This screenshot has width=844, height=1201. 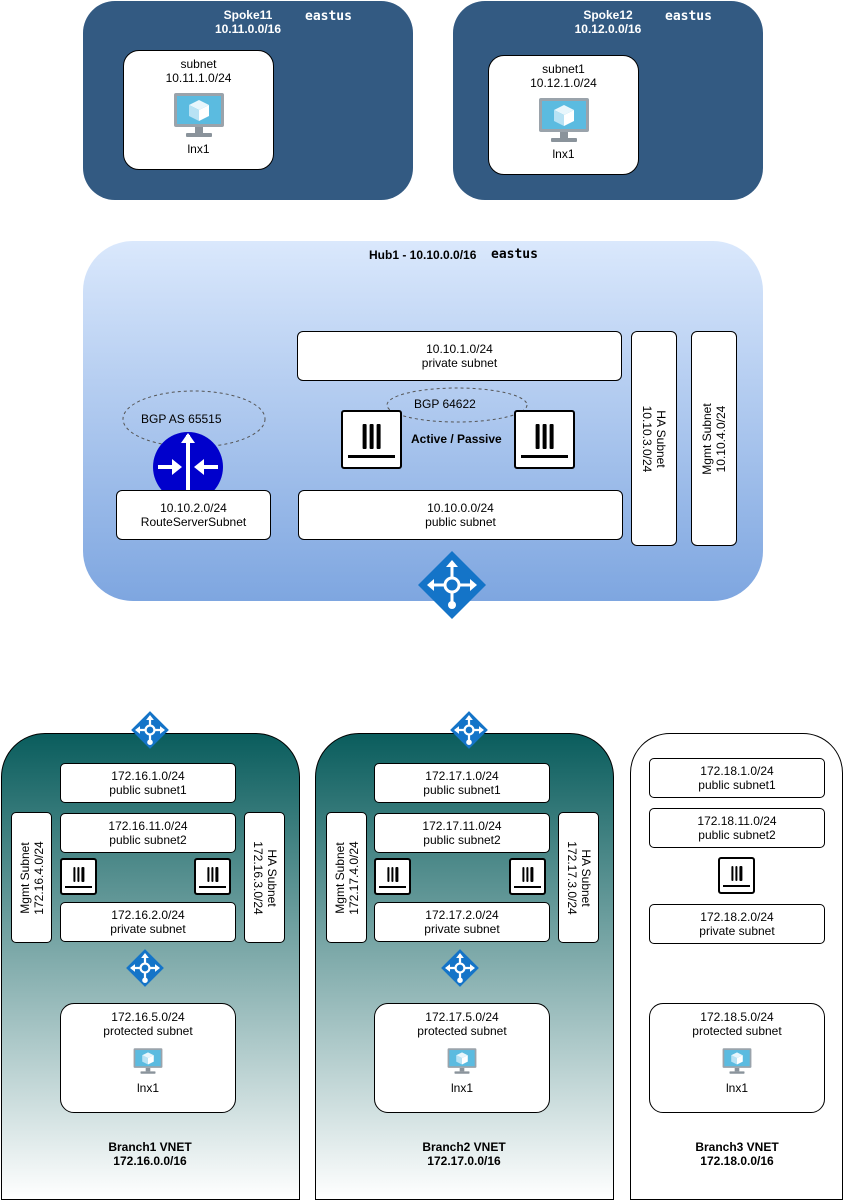 I want to click on branch1-private-subnet: 172.16.2.0/24 private subnet, so click(x=148, y=922).